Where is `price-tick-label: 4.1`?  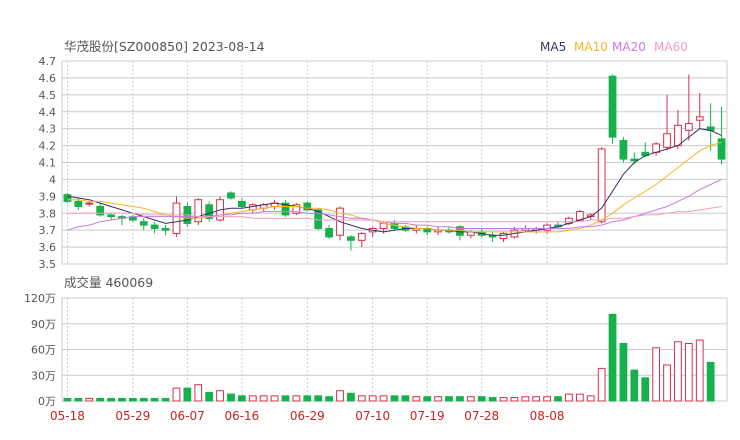 price-tick-label: 4.1 is located at coordinates (48, 163).